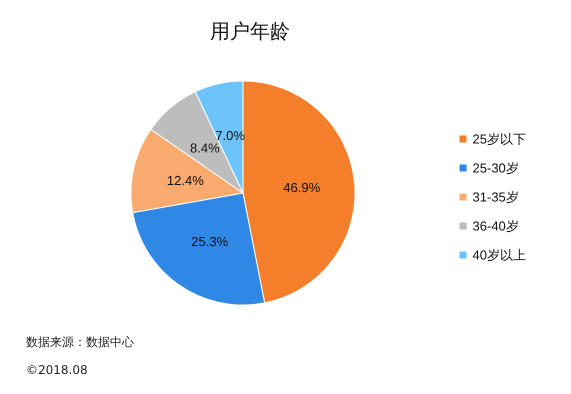  I want to click on chart-title: 用户年龄, so click(250, 31).